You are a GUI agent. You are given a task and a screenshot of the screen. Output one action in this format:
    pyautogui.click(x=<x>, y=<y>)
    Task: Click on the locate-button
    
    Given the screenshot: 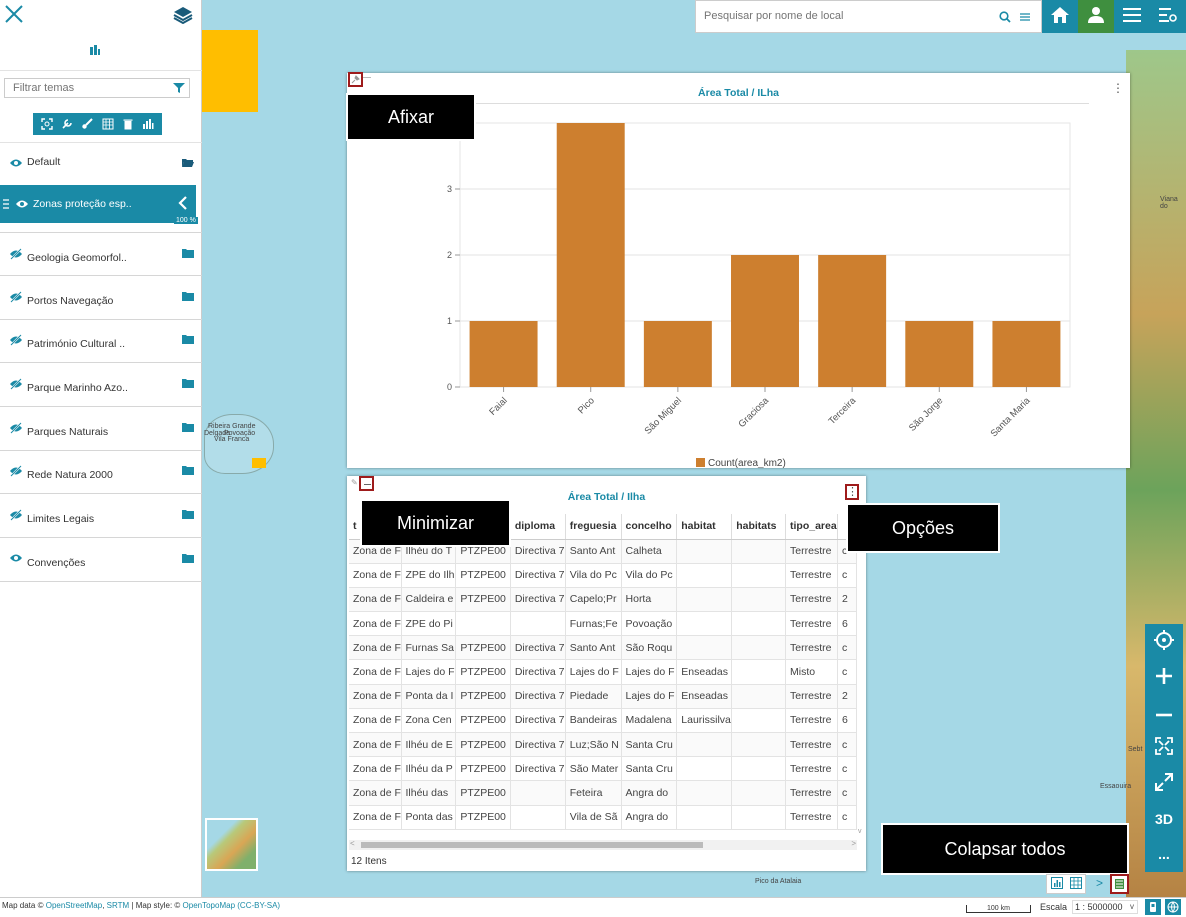 What is the action you would take?
    pyautogui.click(x=1164, y=641)
    